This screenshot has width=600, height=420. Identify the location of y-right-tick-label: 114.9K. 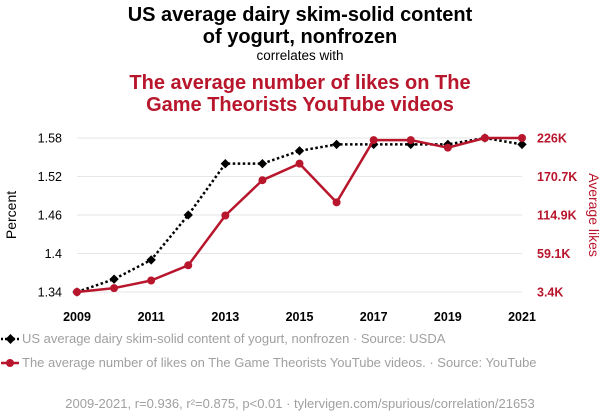
(557, 216).